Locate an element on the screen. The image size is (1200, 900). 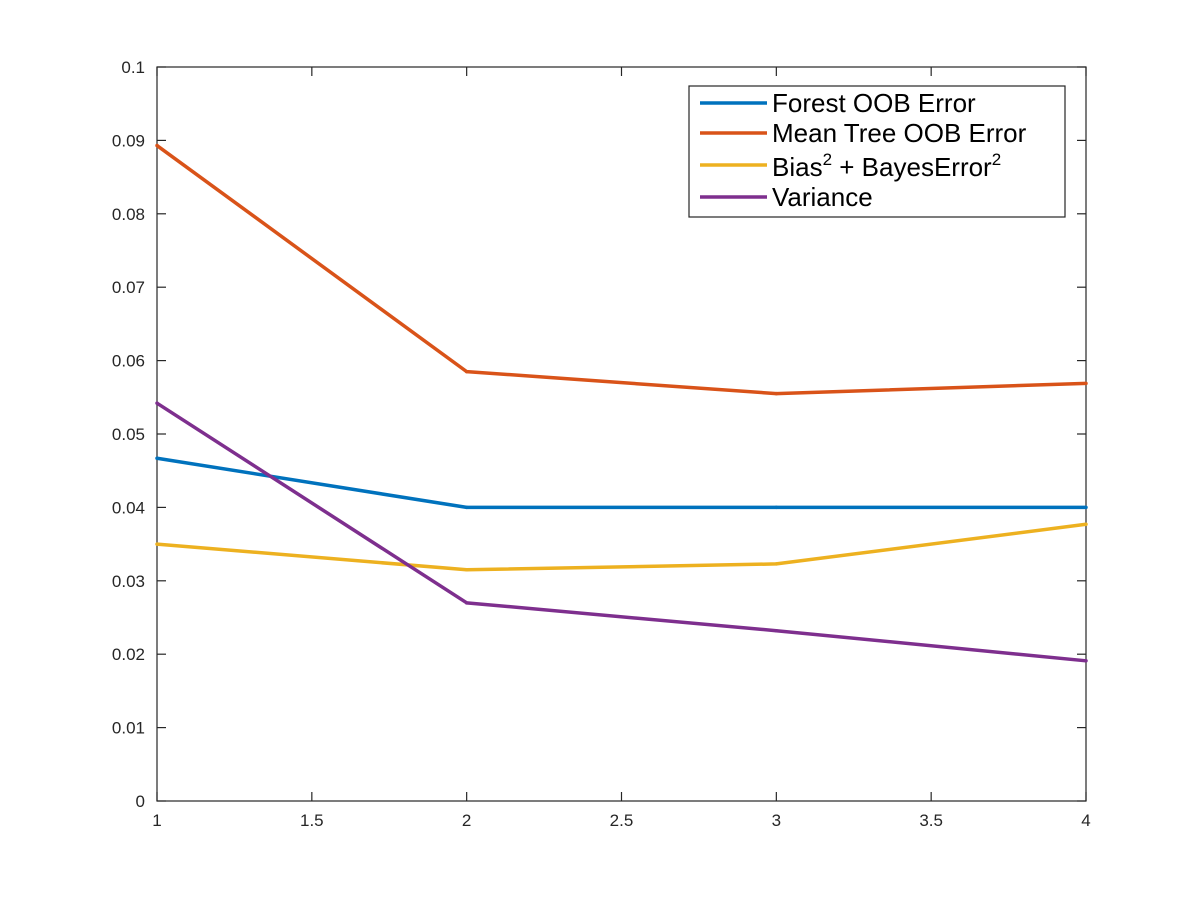
legend-label-bias-text: Bias is located at coordinates (797, 167).